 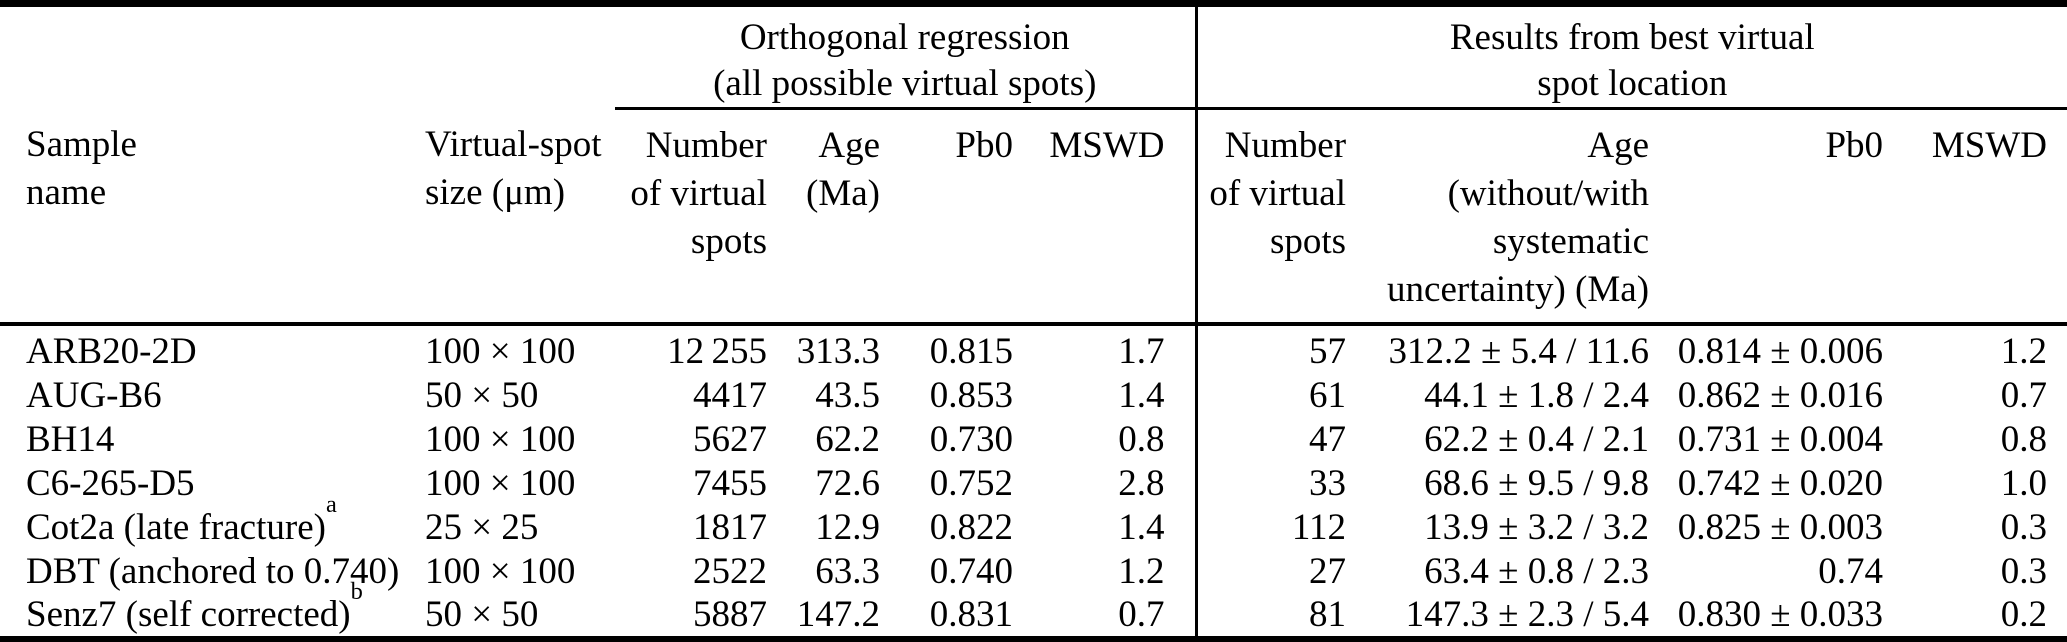 What do you see at coordinates (1780, 614) in the screenshot?
I see `pb0-best-cell: 0.830 ± 0.033` at bounding box center [1780, 614].